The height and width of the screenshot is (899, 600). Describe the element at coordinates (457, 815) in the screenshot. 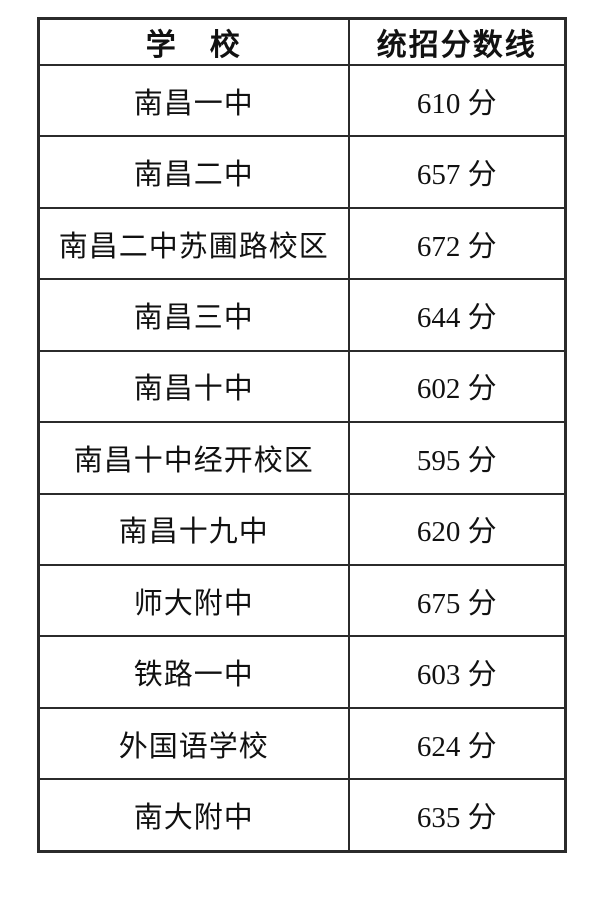

I see `score-cell: 635 分` at that location.